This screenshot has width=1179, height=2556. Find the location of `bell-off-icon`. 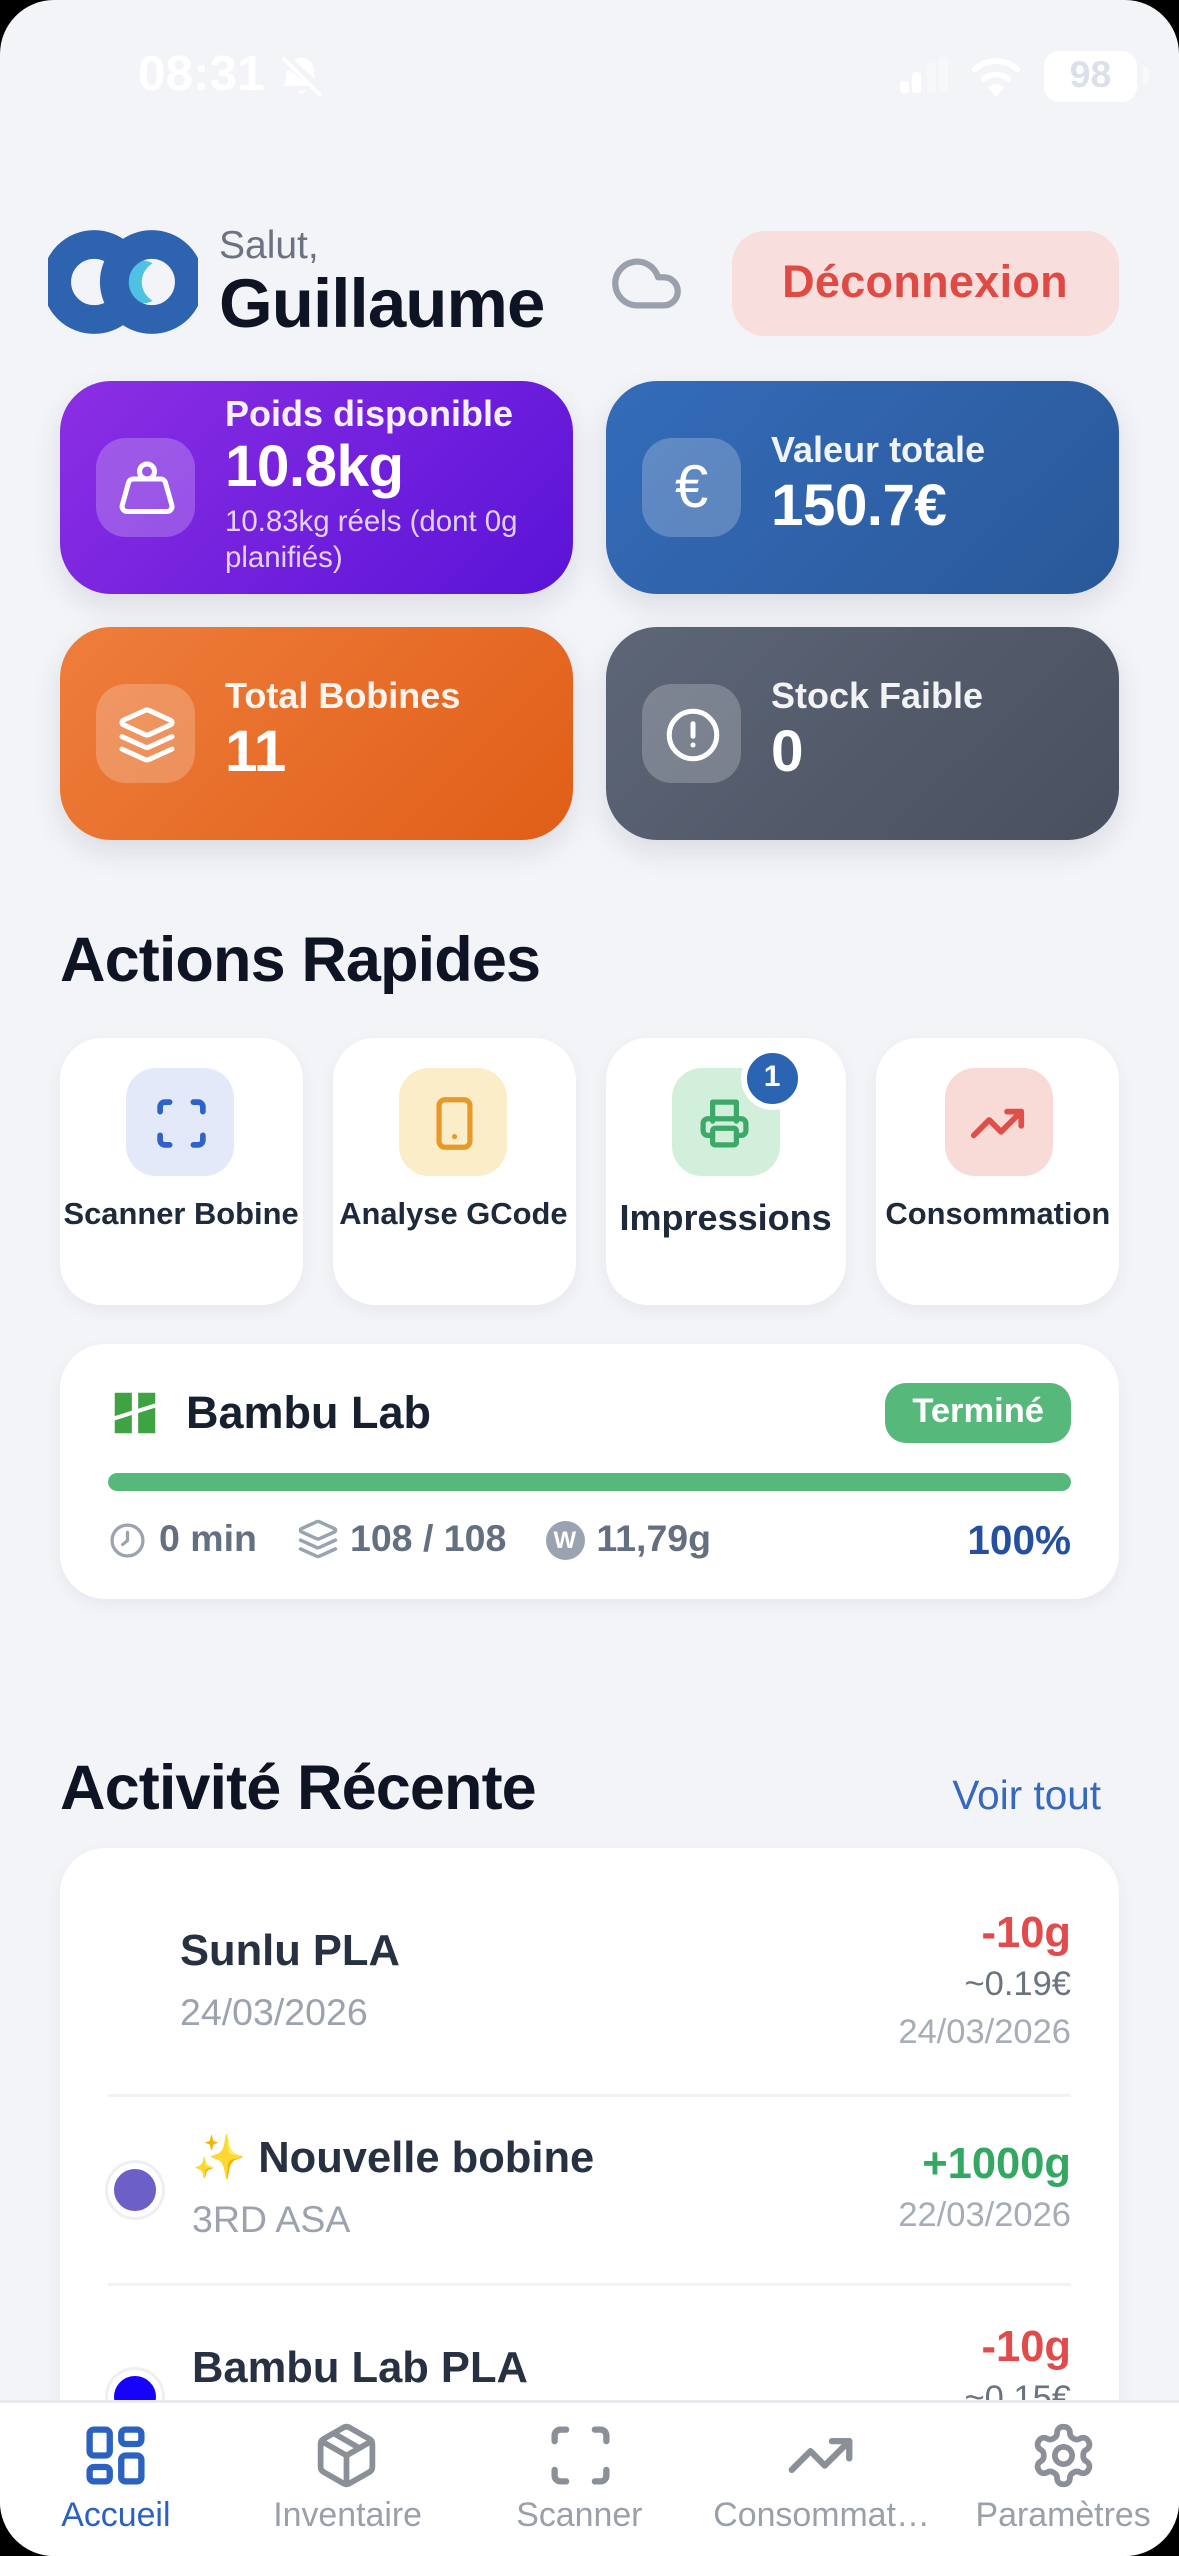

bell-off-icon is located at coordinates (302, 75).